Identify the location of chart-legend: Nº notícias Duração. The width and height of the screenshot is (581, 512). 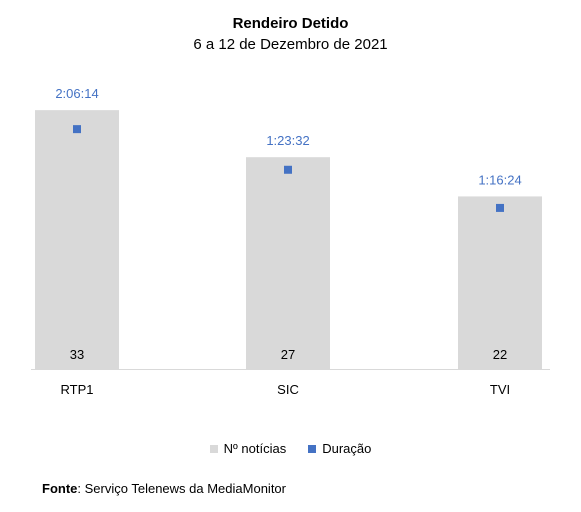
(290, 448).